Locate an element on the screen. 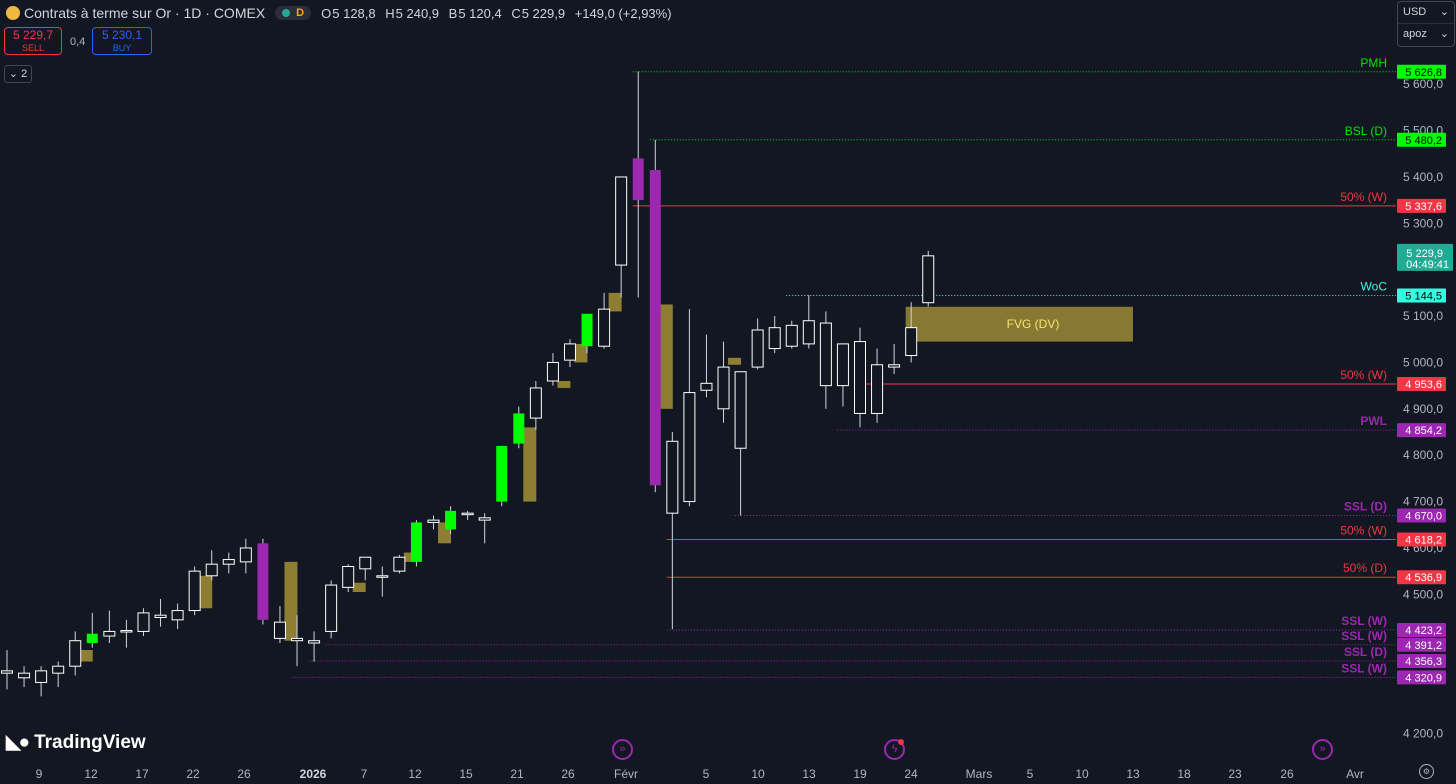 The image size is (1456, 784). time-tick-label: 13 is located at coordinates (1133, 774).